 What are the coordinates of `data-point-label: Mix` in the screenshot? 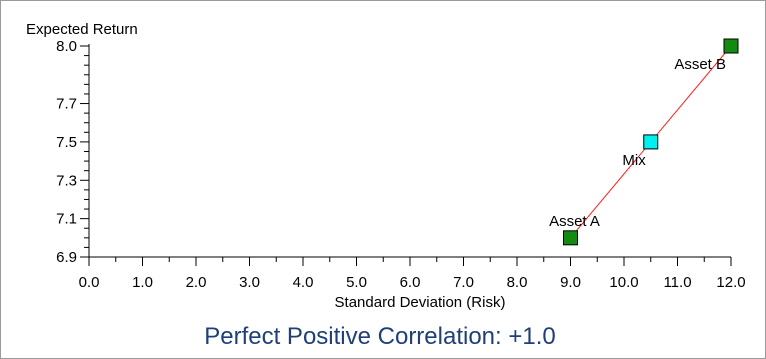 It's located at (634, 160).